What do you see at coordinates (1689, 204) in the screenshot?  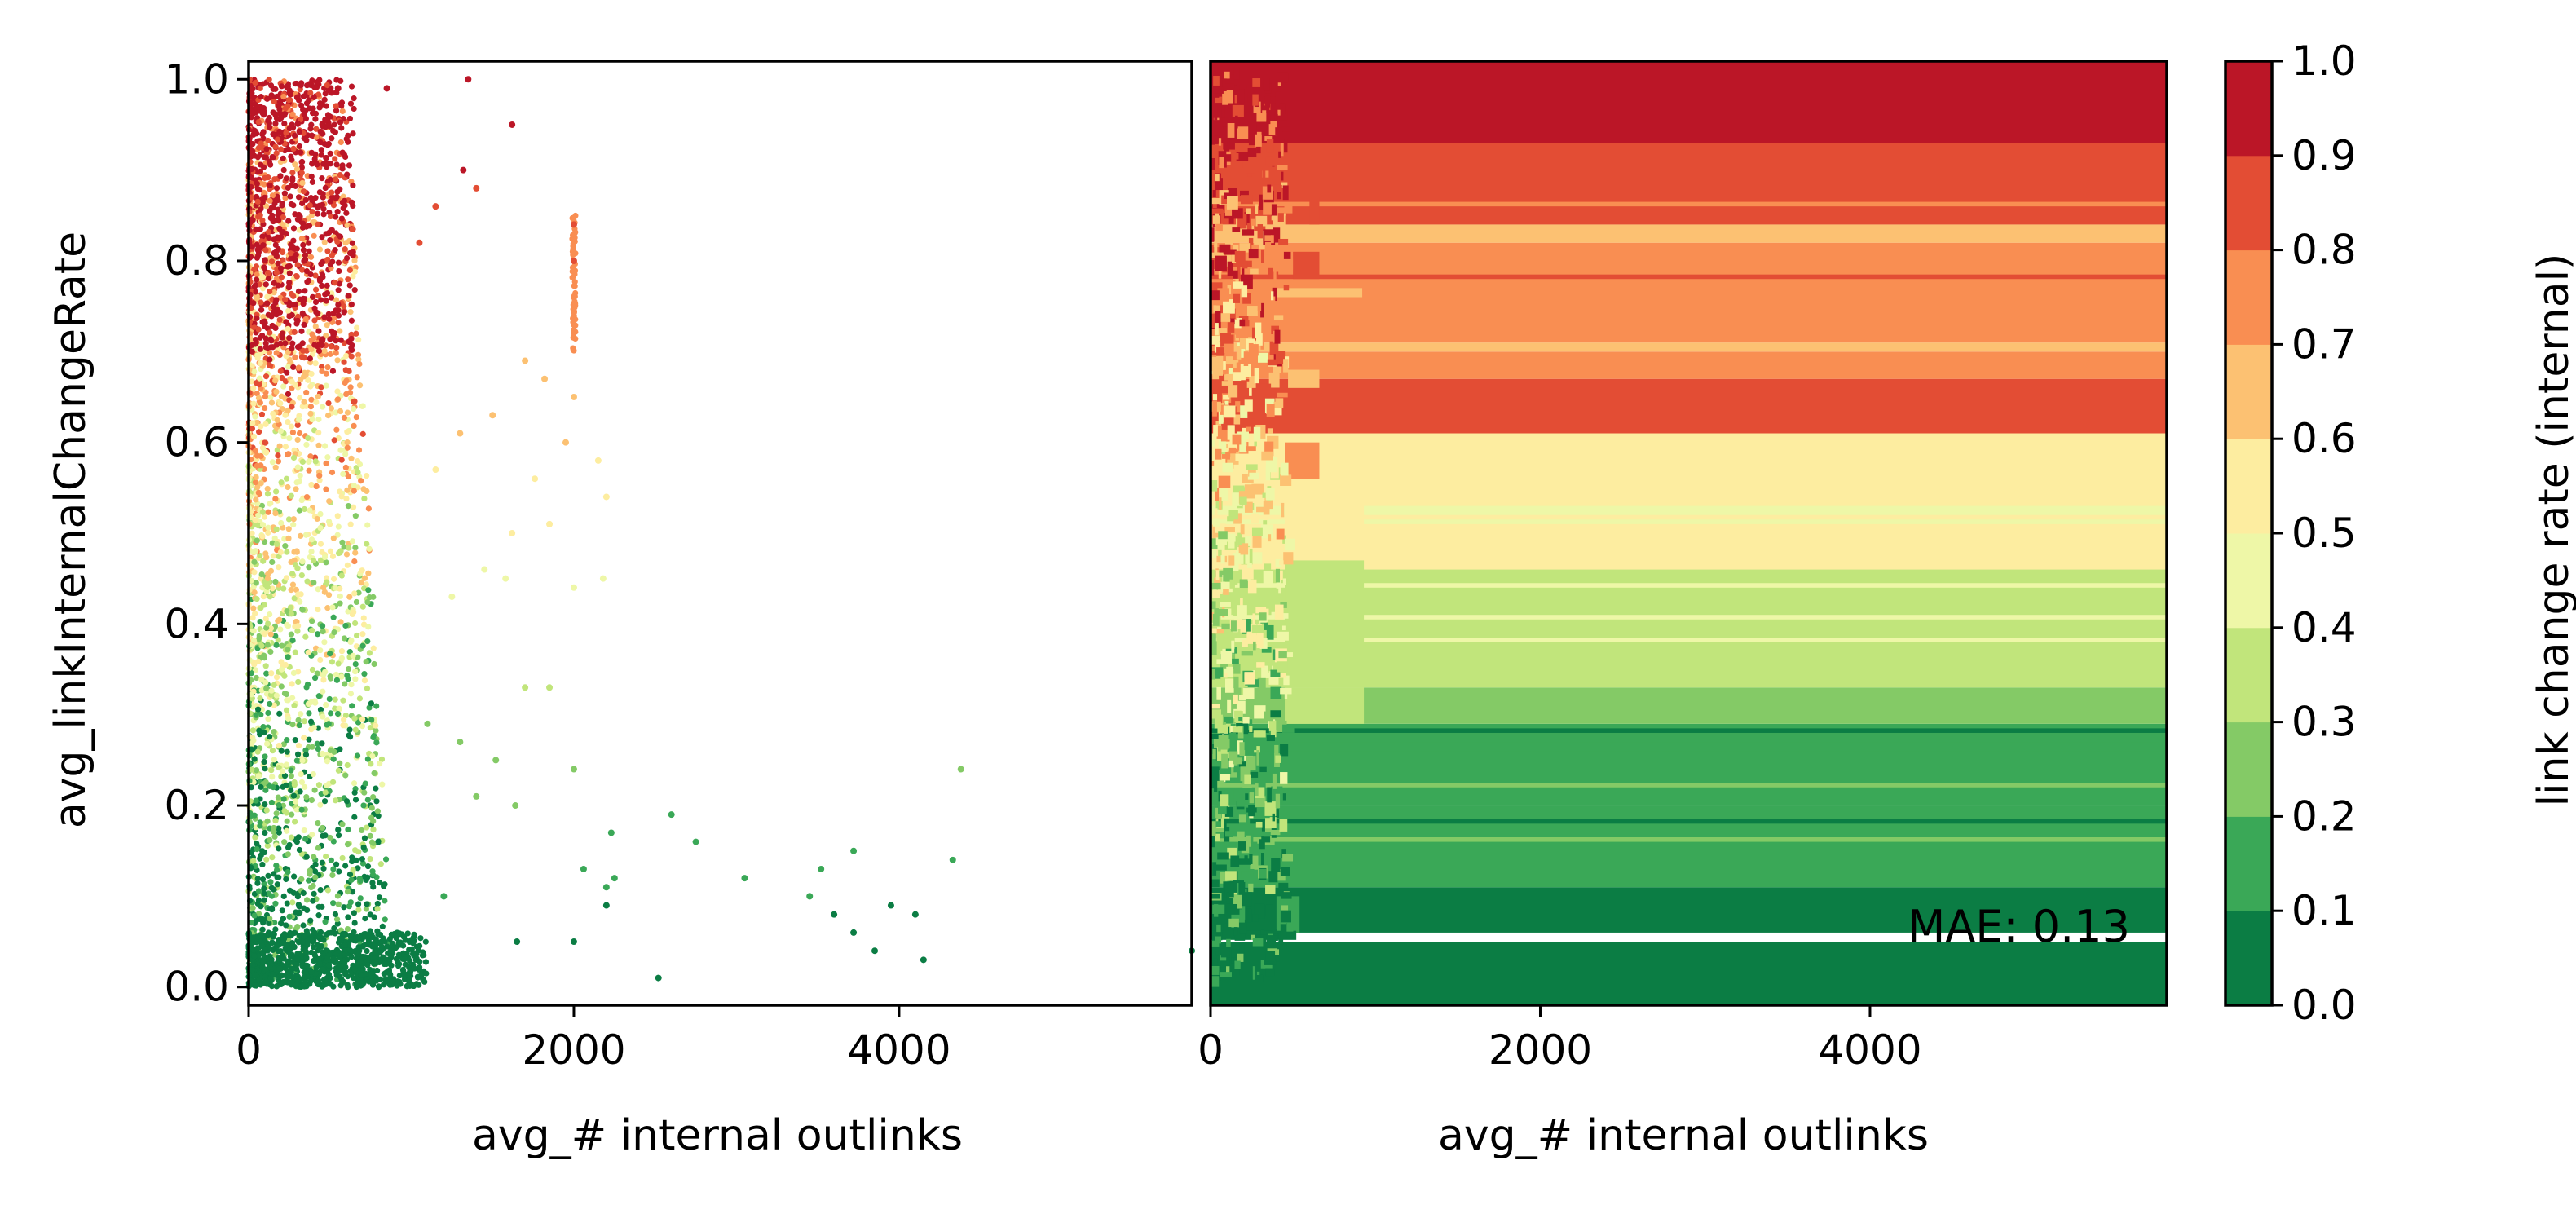 I see `heatmap-stripe` at bounding box center [1689, 204].